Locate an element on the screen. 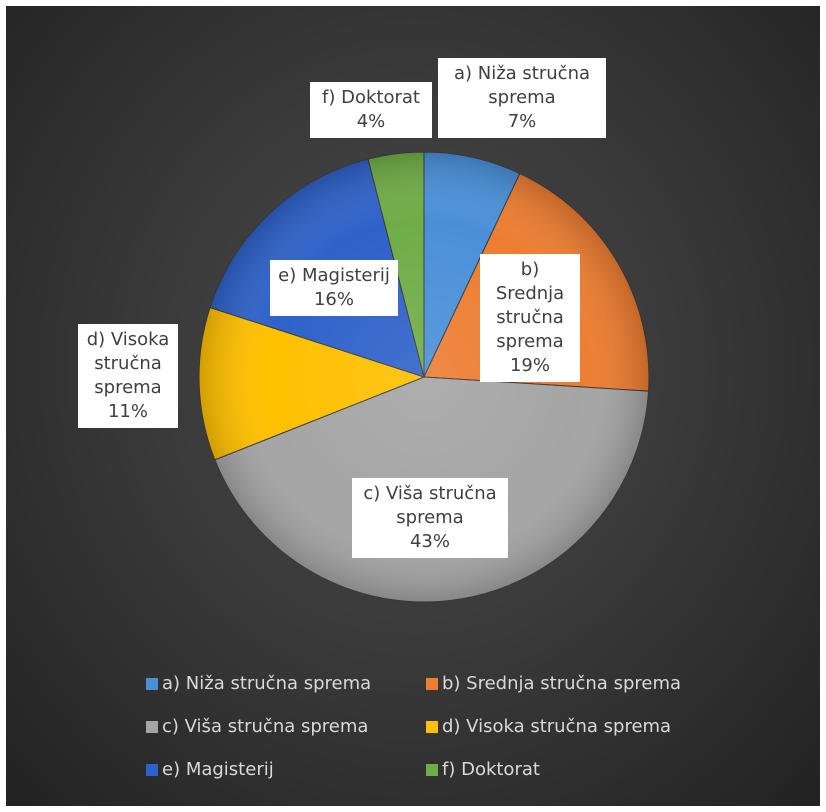 Image resolution: width=826 pixels, height=812 pixels. legend-swatch-b is located at coordinates (432, 684).